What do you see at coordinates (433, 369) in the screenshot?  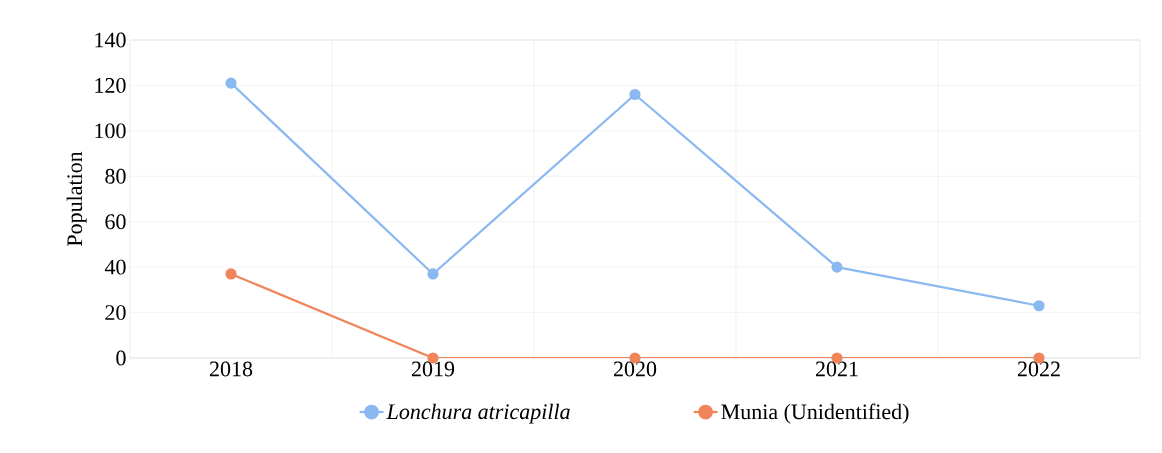 I see `x-tick-label: 2019` at bounding box center [433, 369].